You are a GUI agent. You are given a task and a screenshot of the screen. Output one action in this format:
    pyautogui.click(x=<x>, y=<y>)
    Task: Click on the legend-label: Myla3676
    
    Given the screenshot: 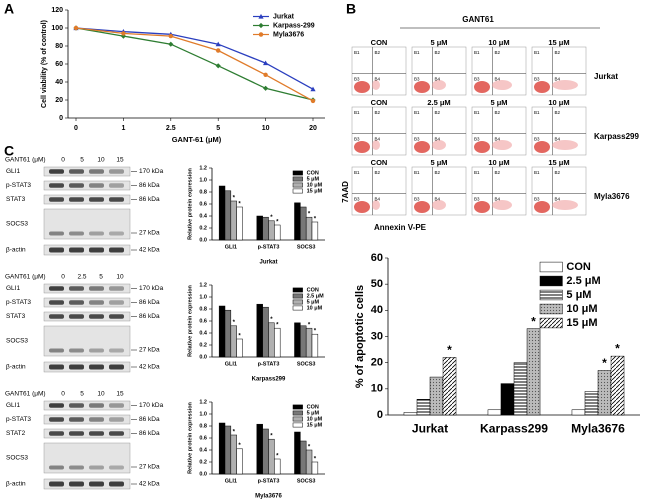 What is the action you would take?
    pyautogui.click(x=288, y=34)
    